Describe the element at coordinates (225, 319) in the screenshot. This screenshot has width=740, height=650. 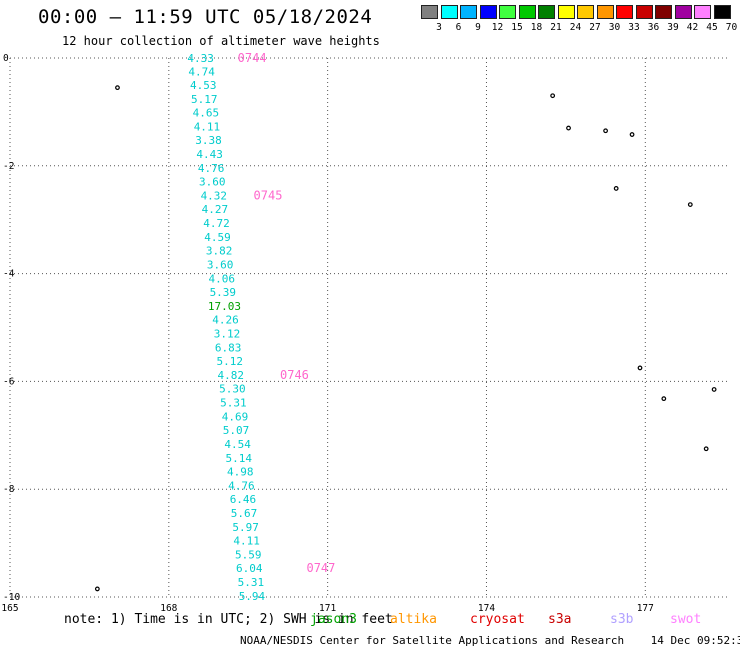
I see `wave-height-value: 4.26` at that location.